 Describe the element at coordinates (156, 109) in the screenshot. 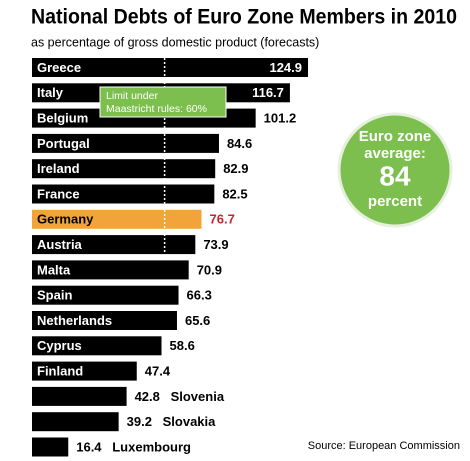

I see `limit-label-line: Maastricht rules: 60%` at that location.